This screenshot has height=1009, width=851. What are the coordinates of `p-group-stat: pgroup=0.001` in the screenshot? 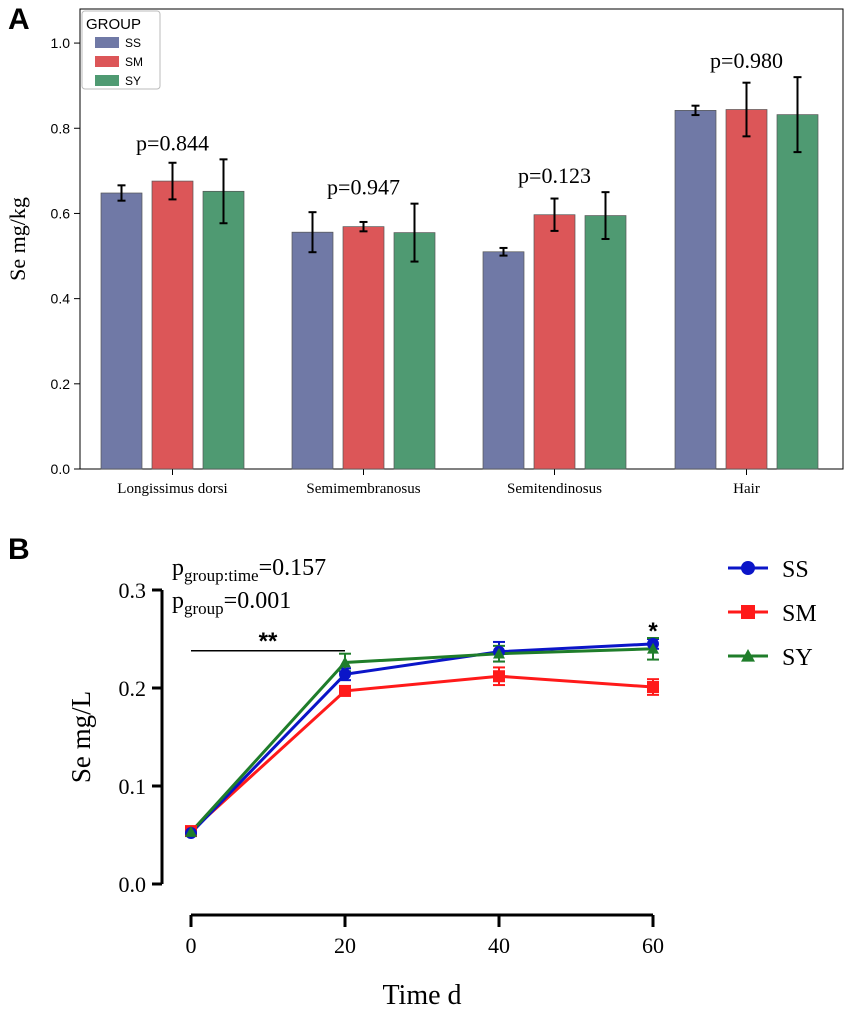 It's located at (231, 603).